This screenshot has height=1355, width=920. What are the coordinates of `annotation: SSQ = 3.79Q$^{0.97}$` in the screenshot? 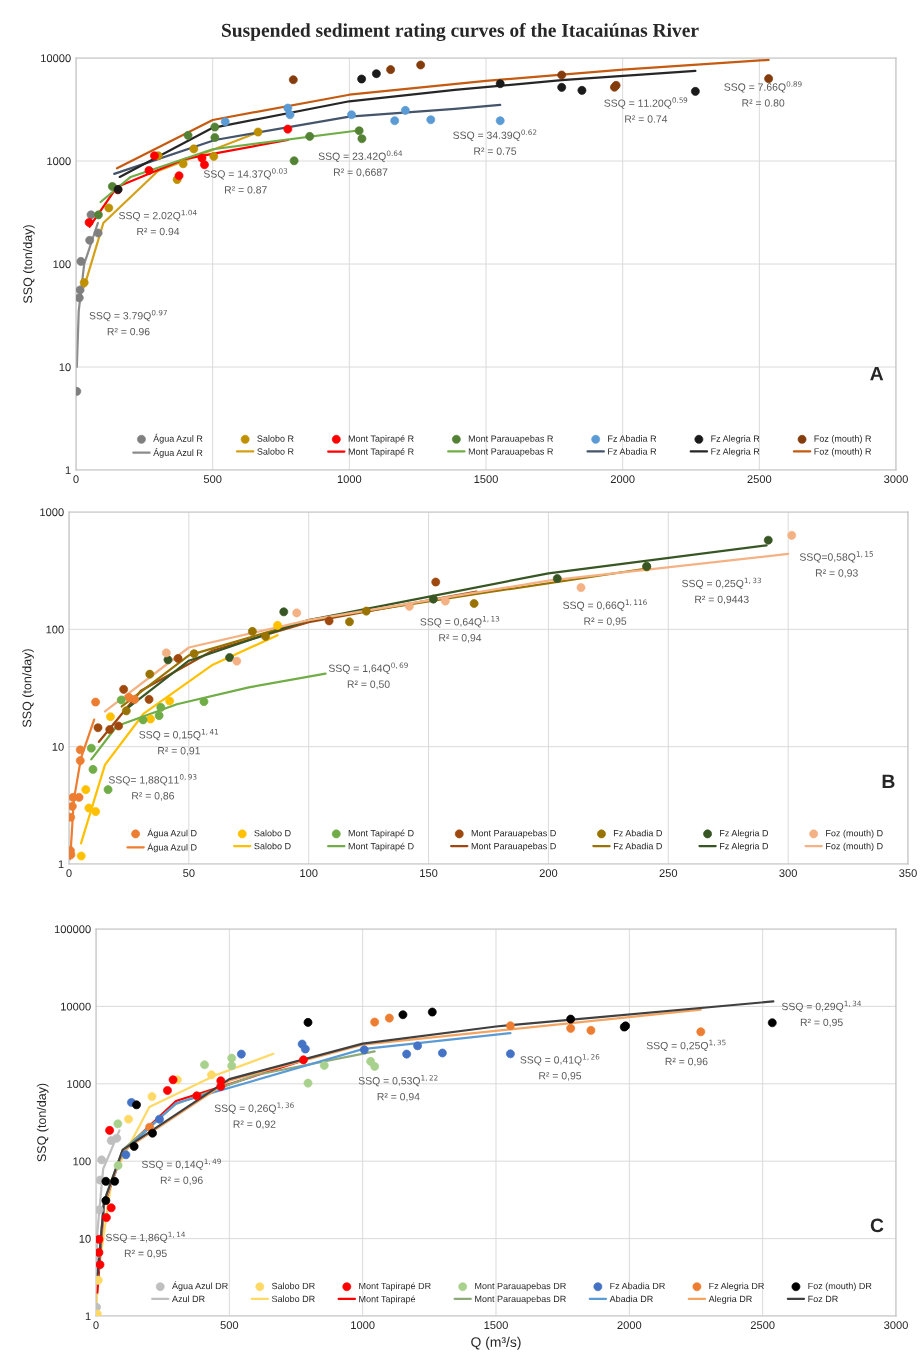 It's located at (128, 315).